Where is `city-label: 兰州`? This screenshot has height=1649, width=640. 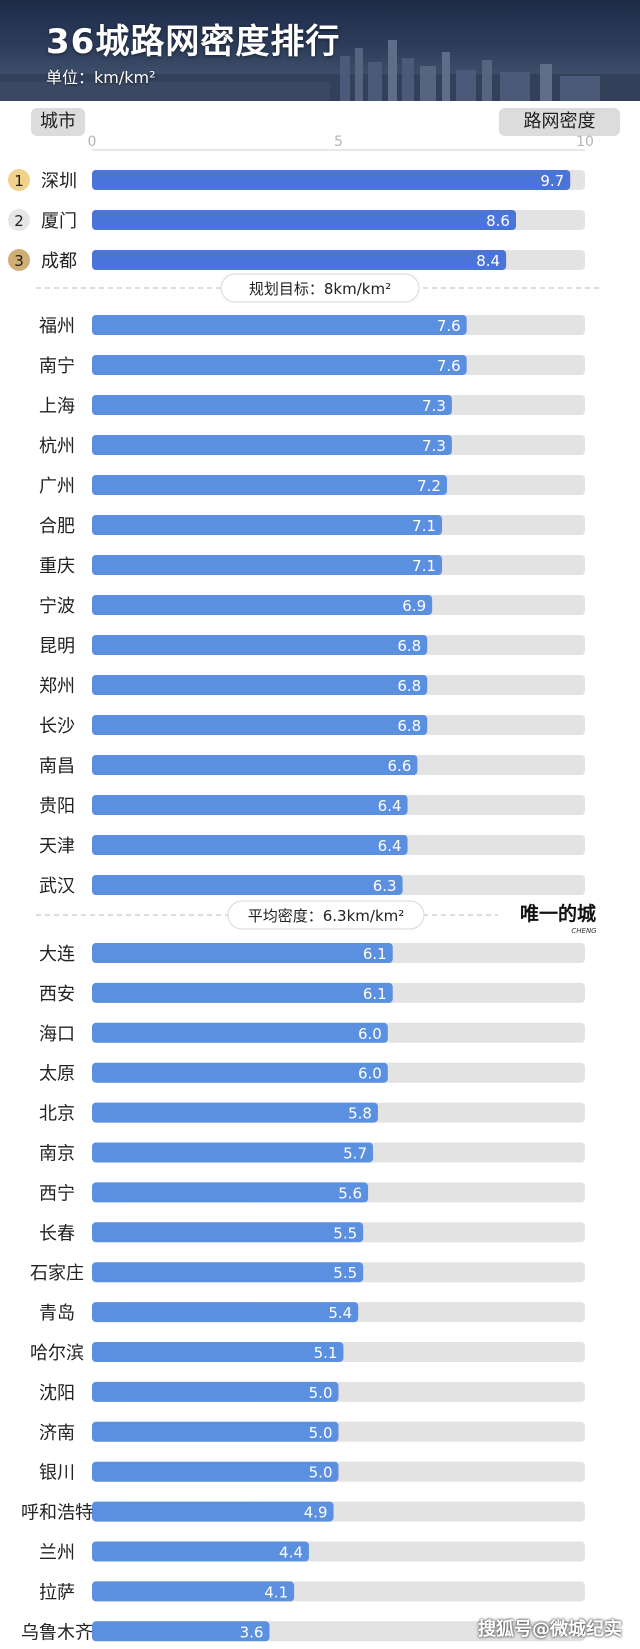 city-label: 兰州 is located at coordinates (57, 1553).